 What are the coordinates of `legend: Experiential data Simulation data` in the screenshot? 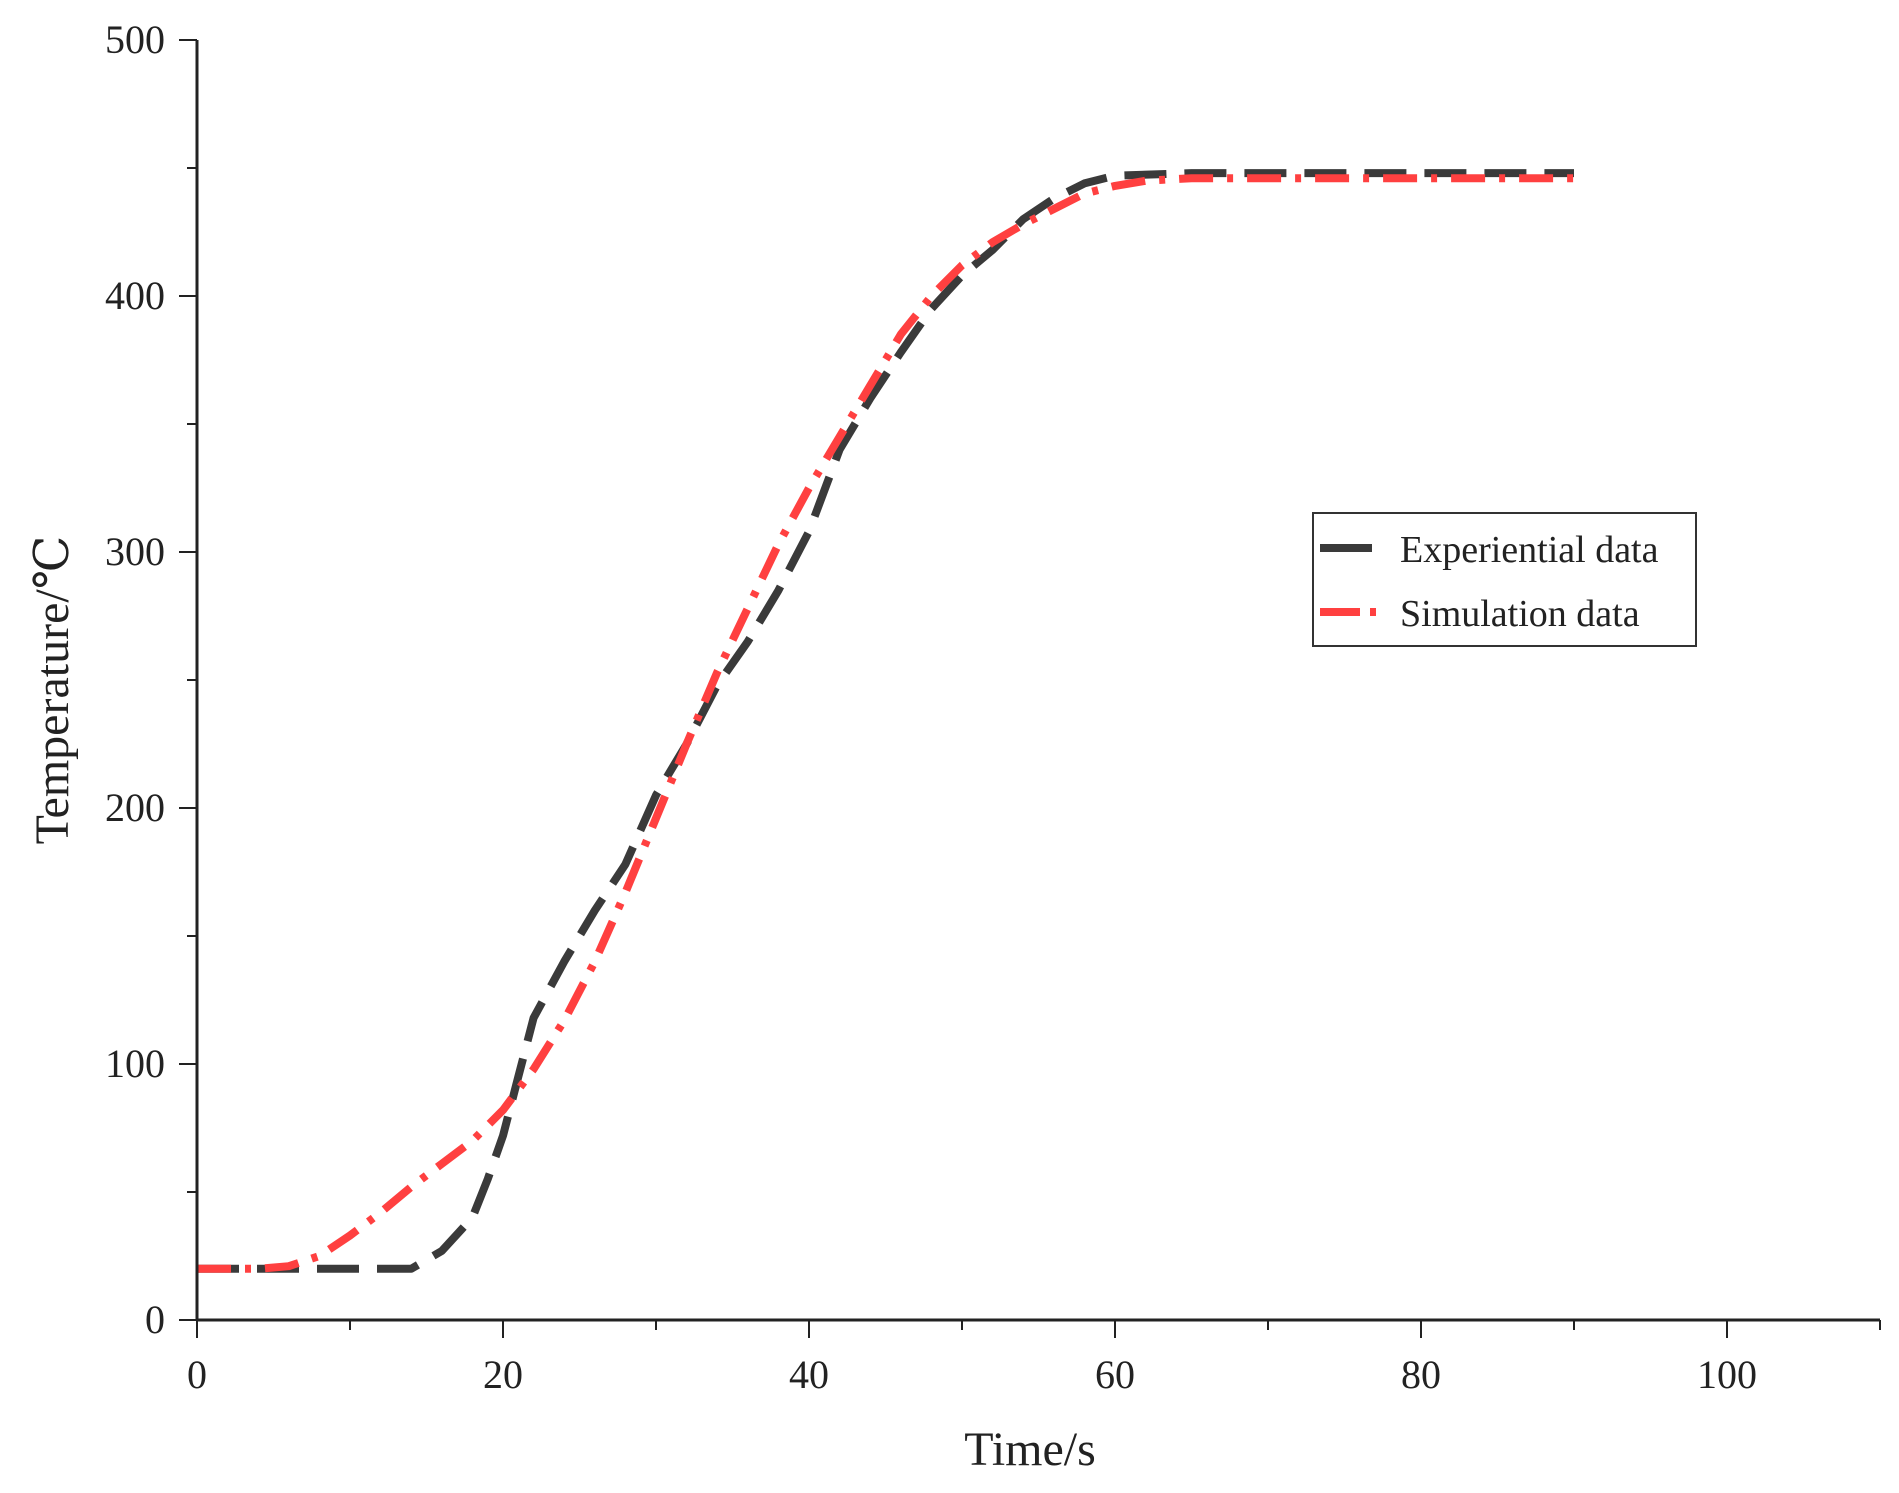 It's located at (1504, 579).